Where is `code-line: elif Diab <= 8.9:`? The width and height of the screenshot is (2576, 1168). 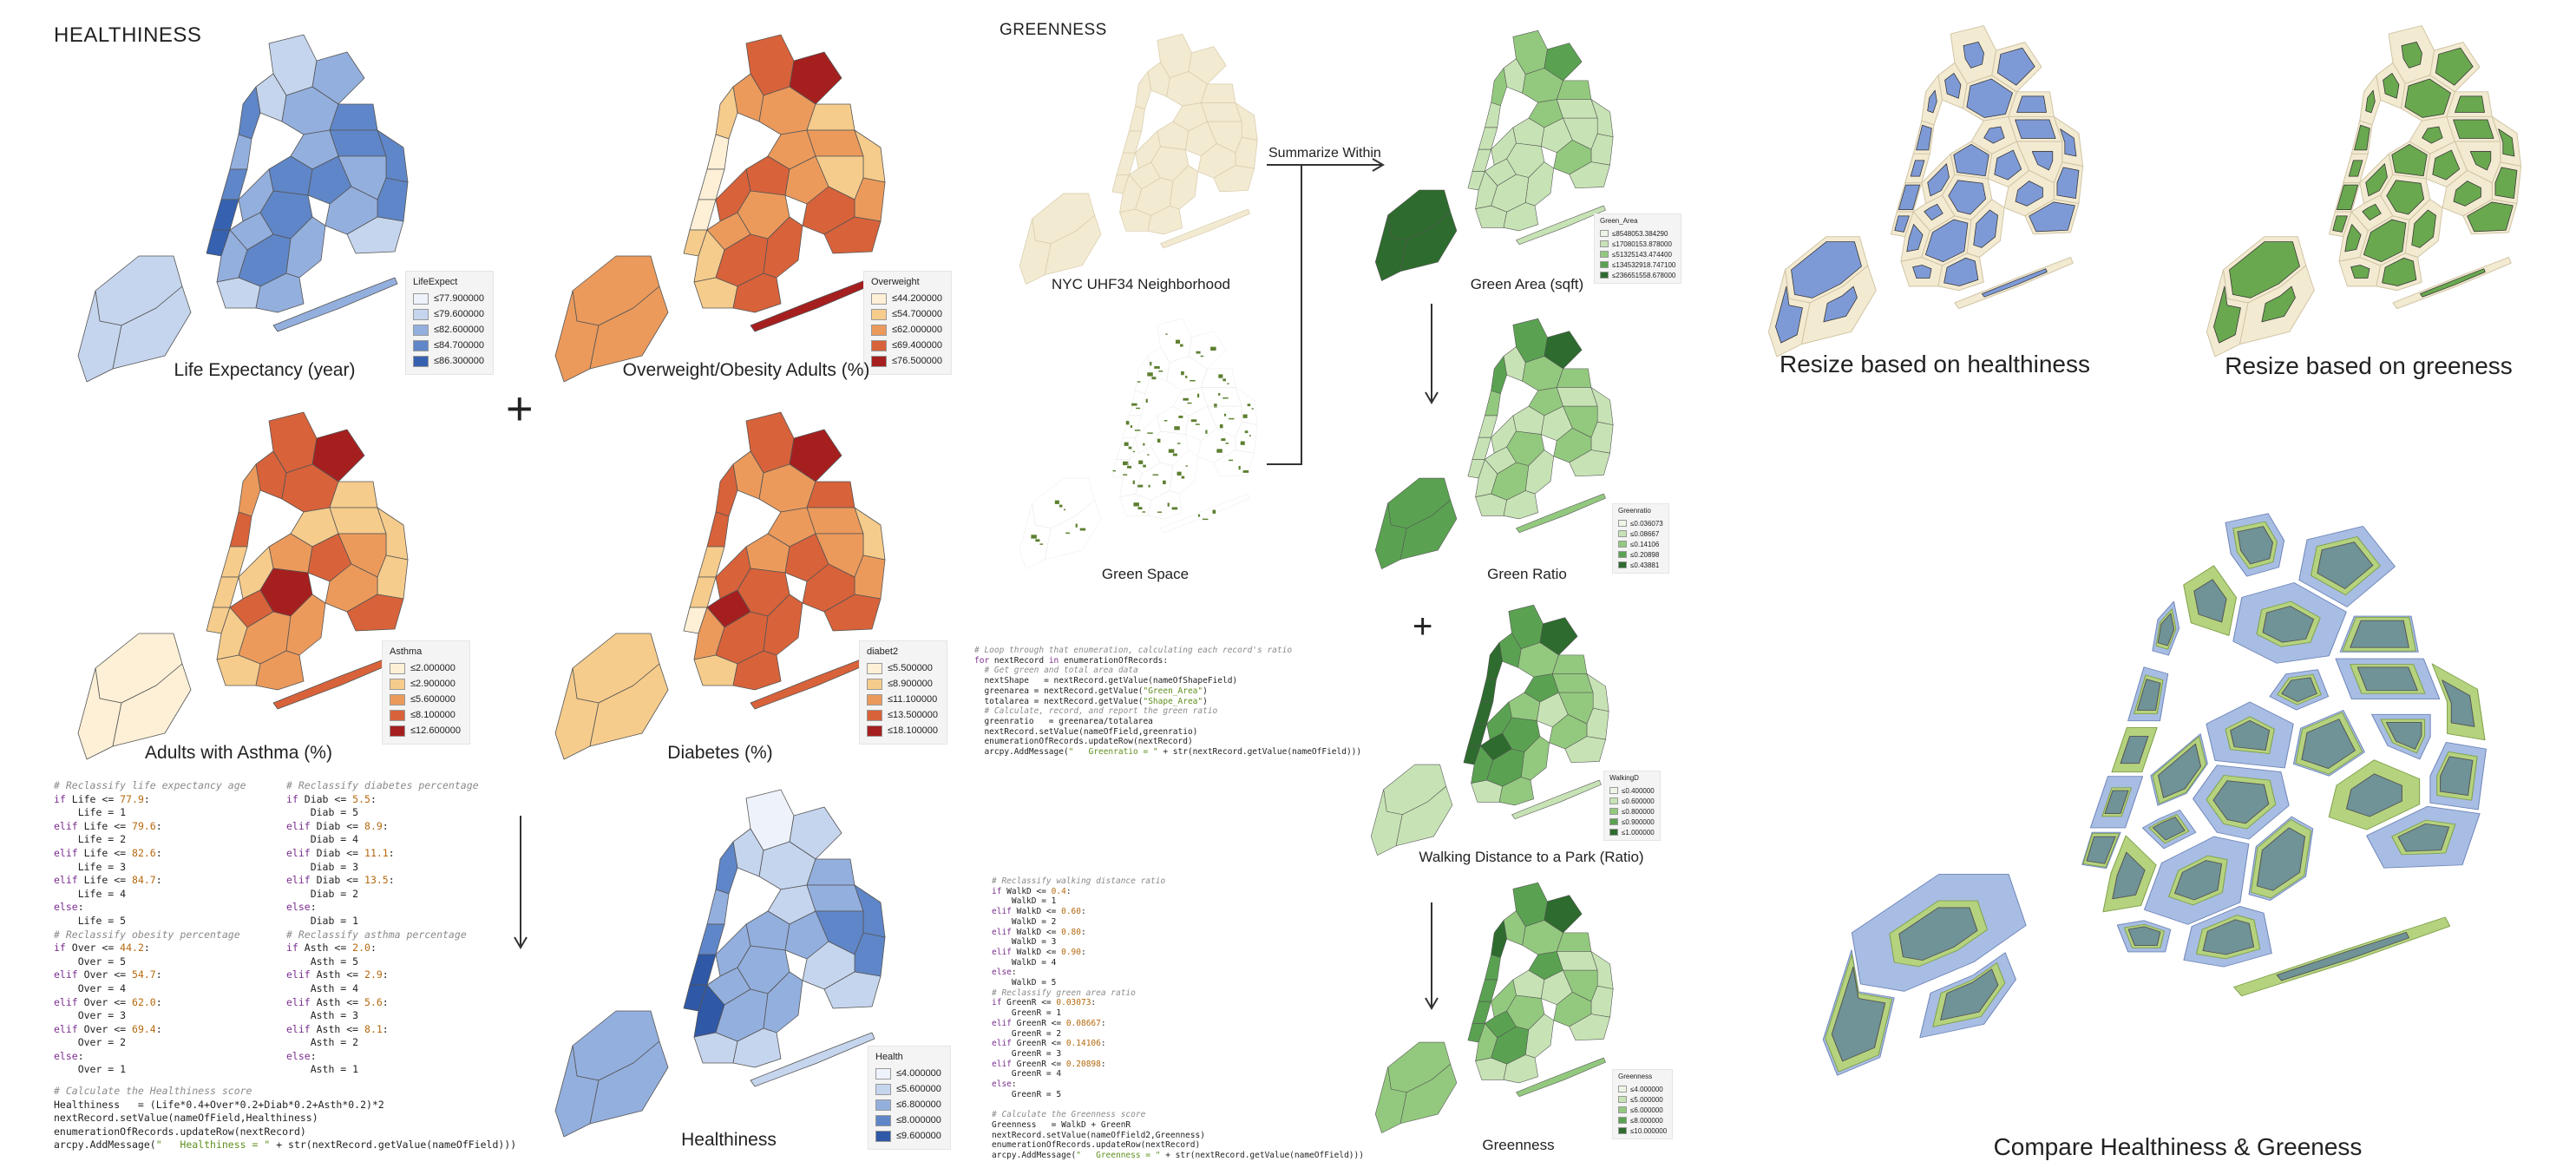
code-line: elif Diab <= 8.9: is located at coordinates (337, 826).